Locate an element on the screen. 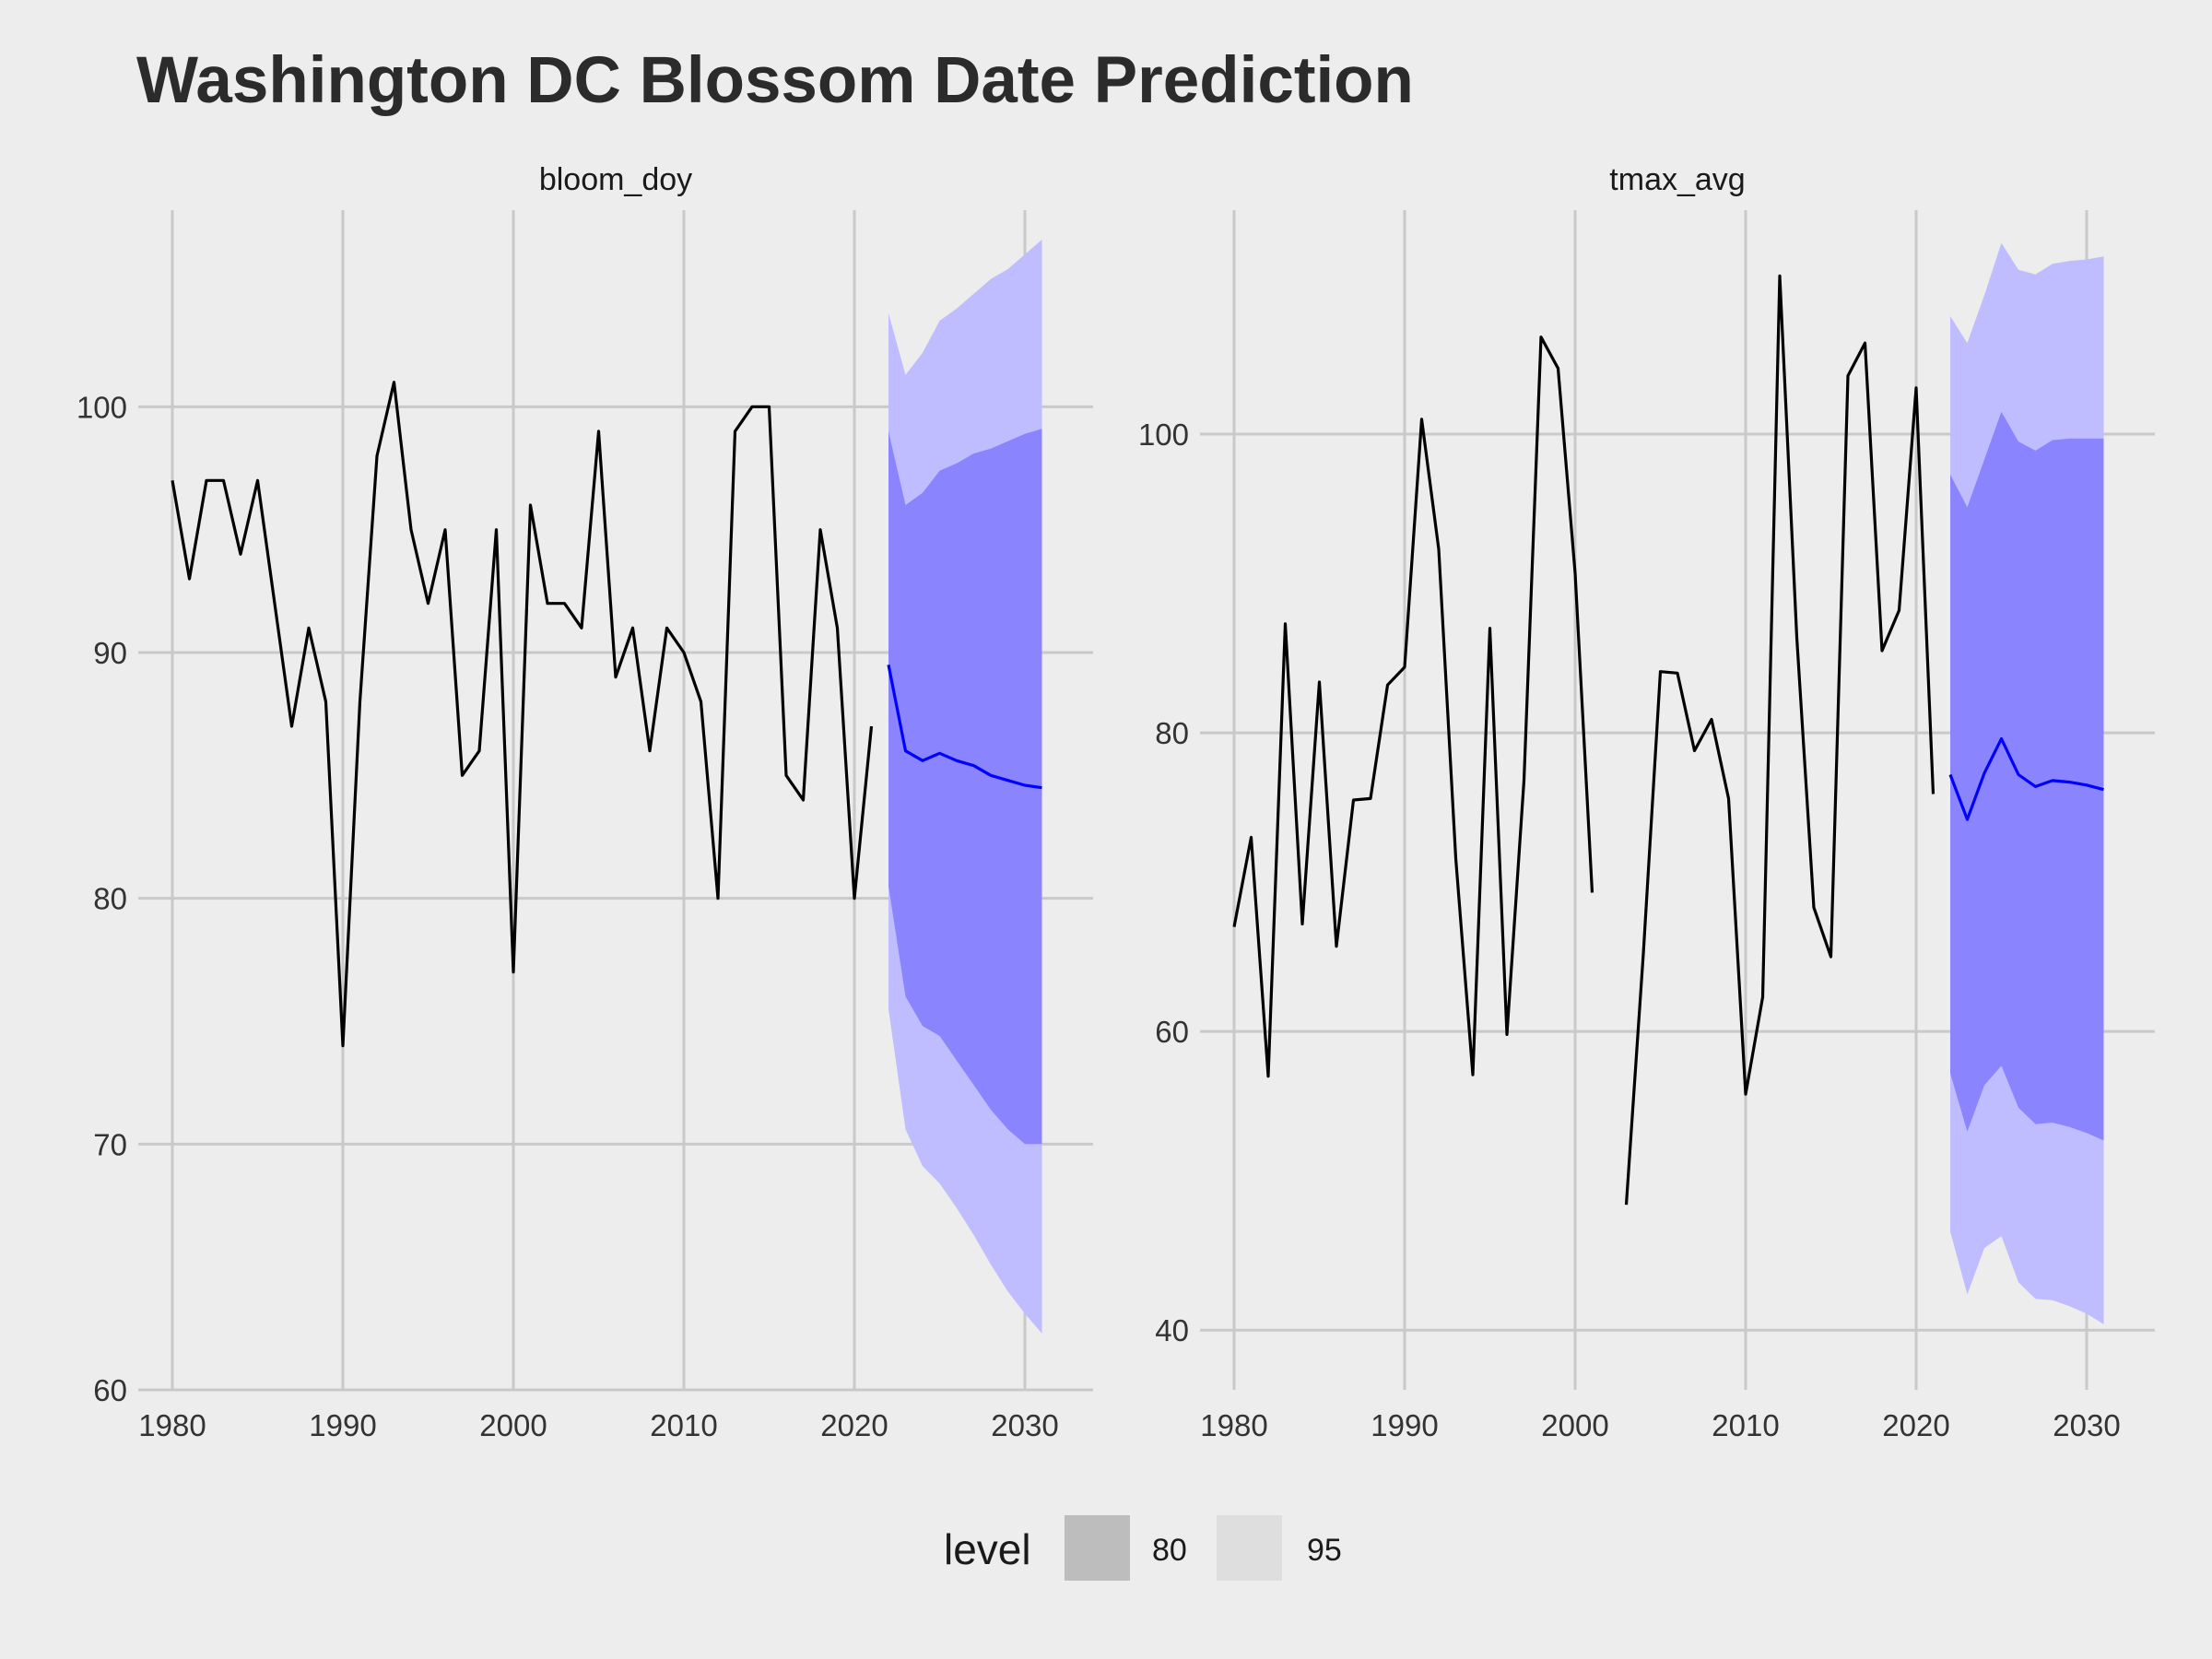  y-tick-label: 40 is located at coordinates (1172, 1330).